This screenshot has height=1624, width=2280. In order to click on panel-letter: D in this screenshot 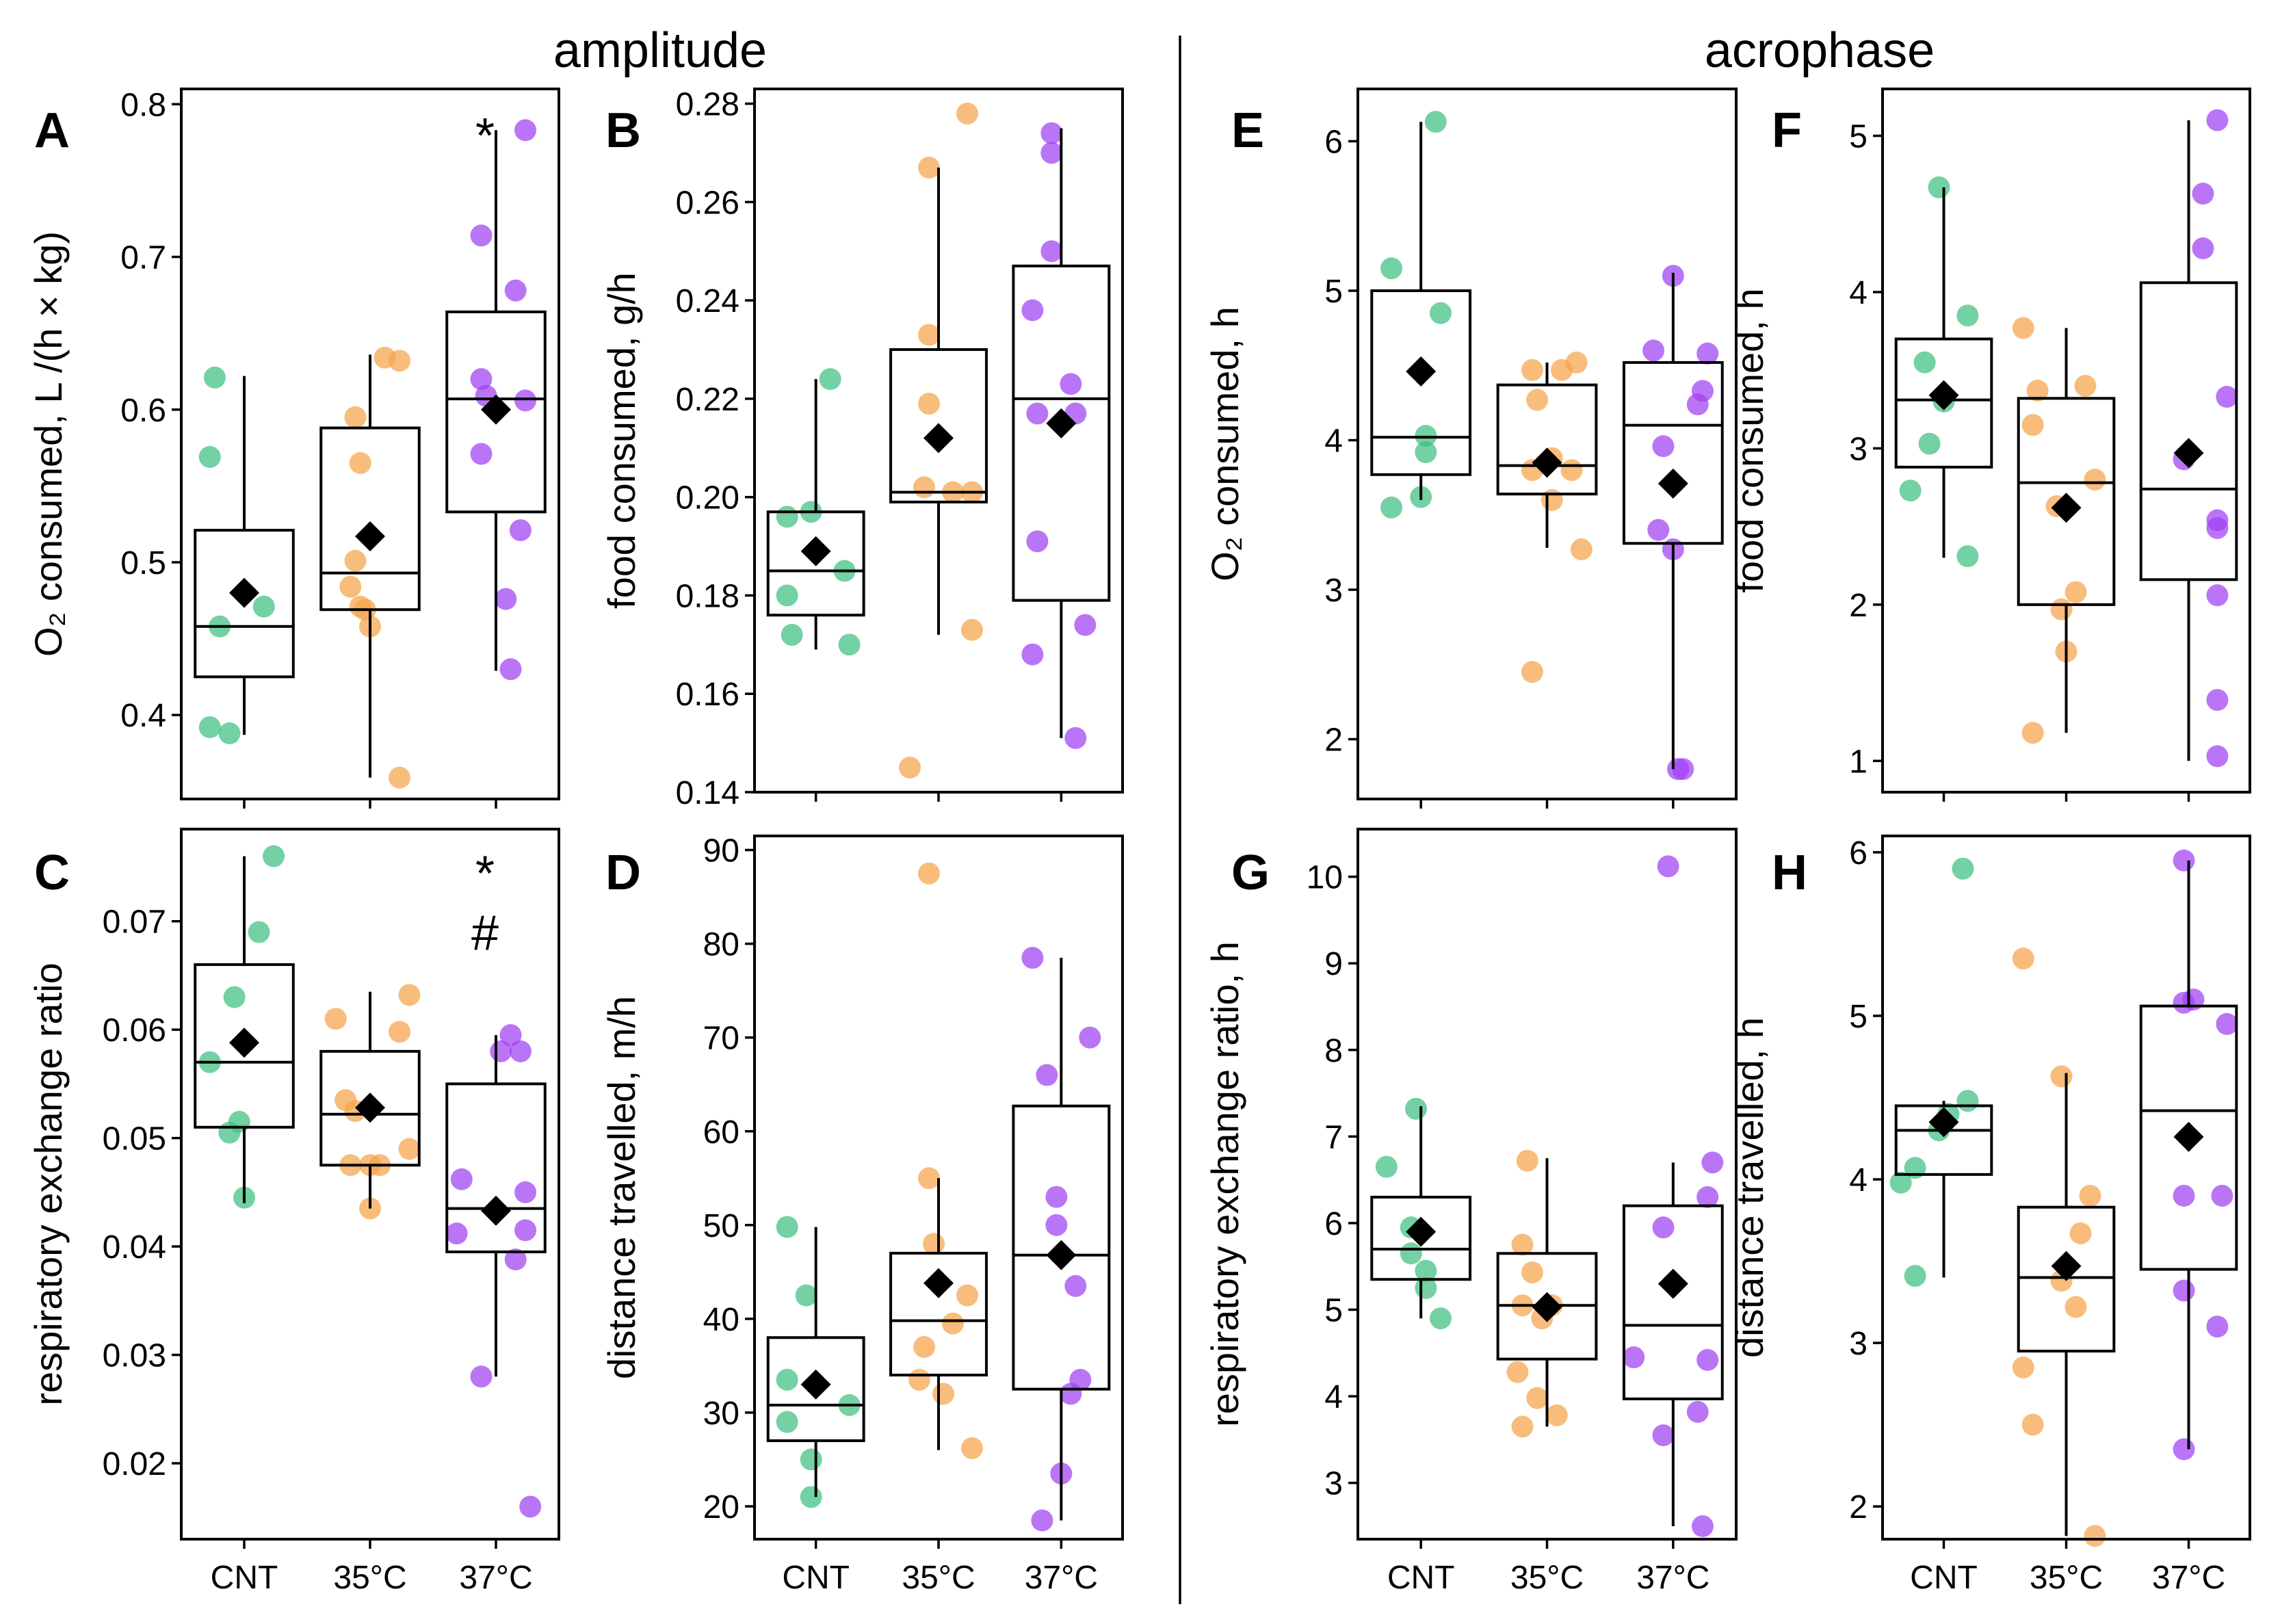, I will do `click(623, 873)`.